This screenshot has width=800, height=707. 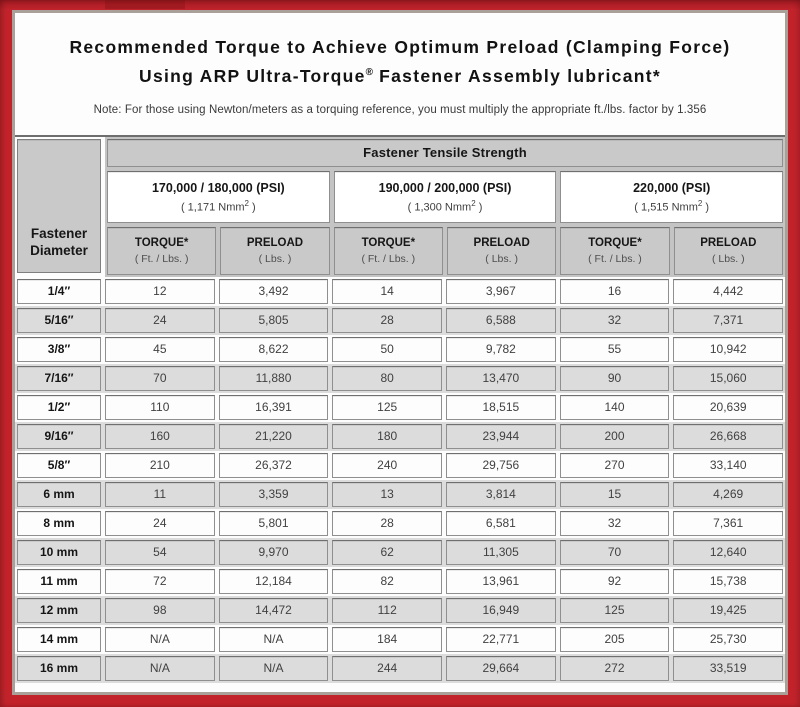 What do you see at coordinates (387, 349) in the screenshot?
I see `torque-value-190: 50` at bounding box center [387, 349].